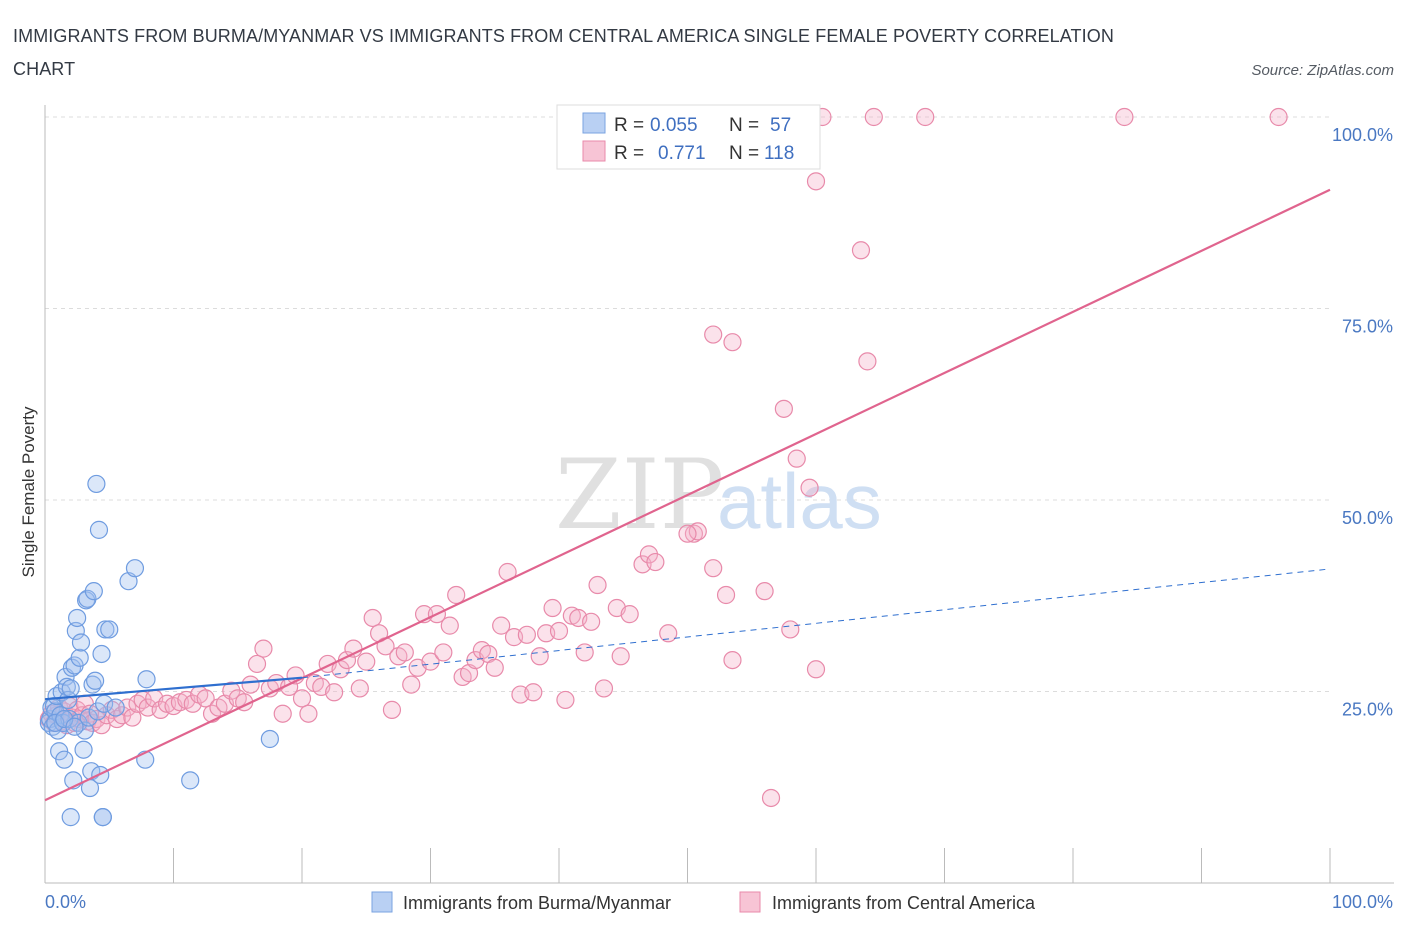 This screenshot has height=930, width=1406. I want to click on legend-n-value-central: 118, so click(779, 153).